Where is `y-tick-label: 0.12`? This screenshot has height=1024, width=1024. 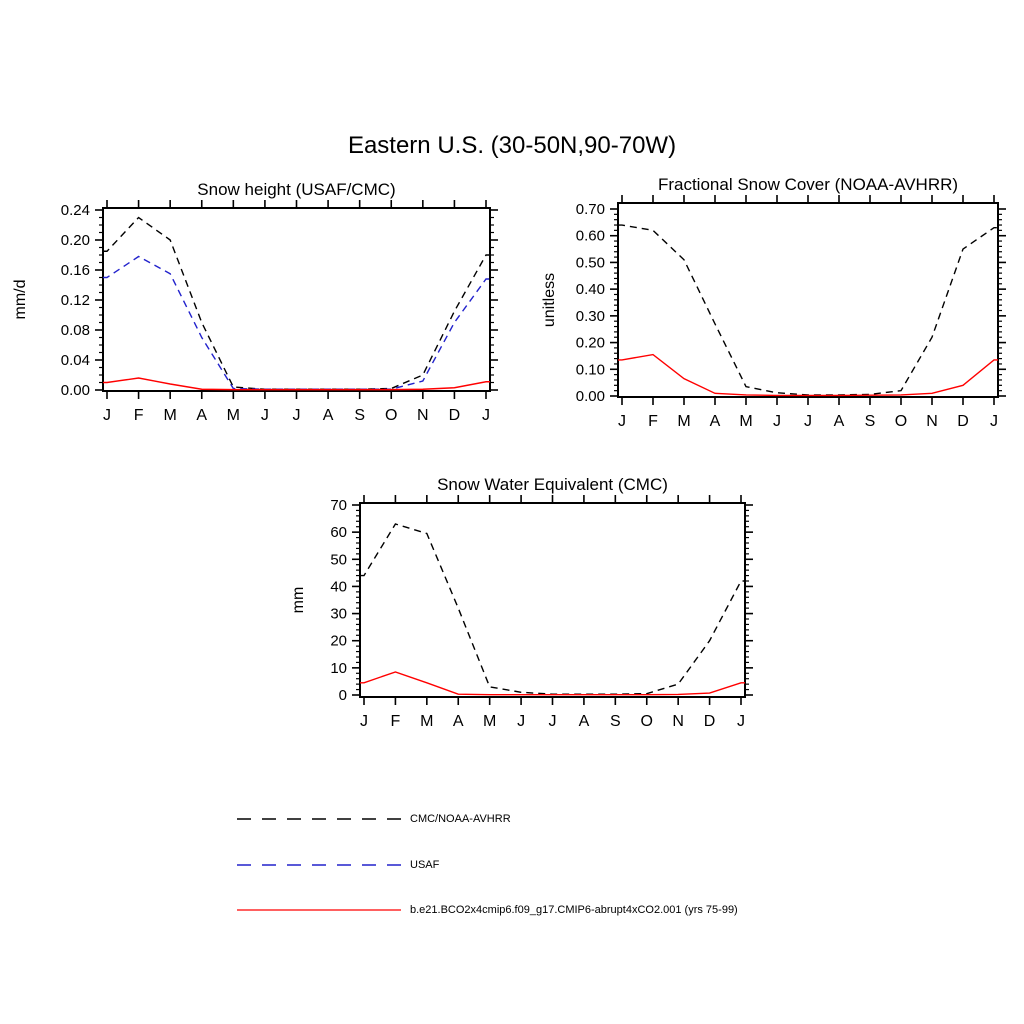
y-tick-label: 0.12 is located at coordinates (75, 300).